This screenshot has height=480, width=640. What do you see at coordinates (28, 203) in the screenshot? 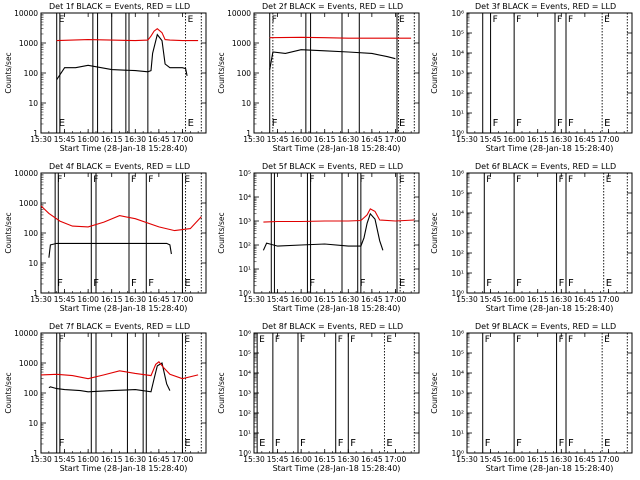
I see `y-tick-label: 1000` at bounding box center [28, 203].